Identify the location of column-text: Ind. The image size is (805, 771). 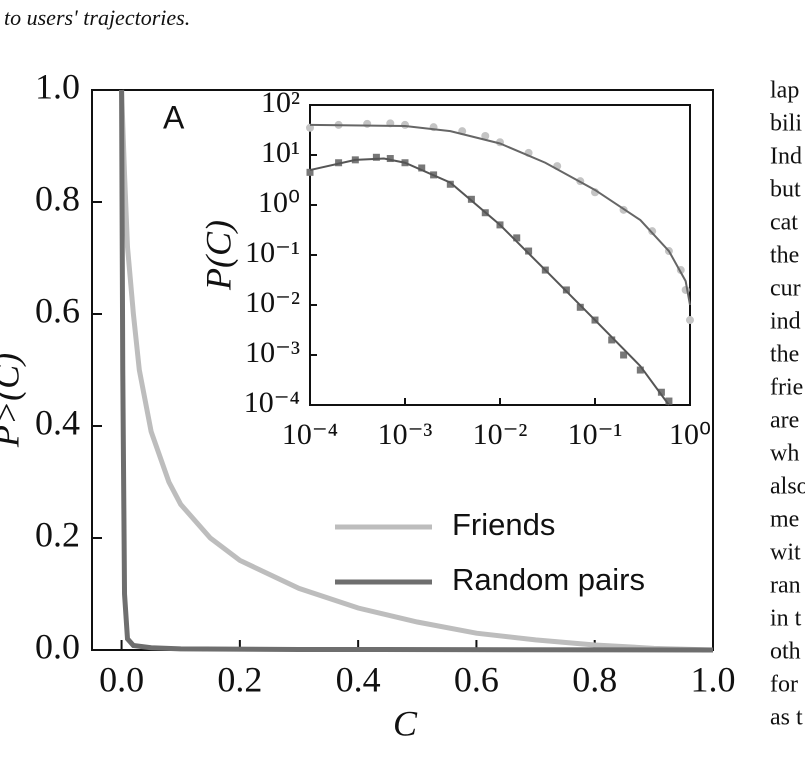
(786, 157).